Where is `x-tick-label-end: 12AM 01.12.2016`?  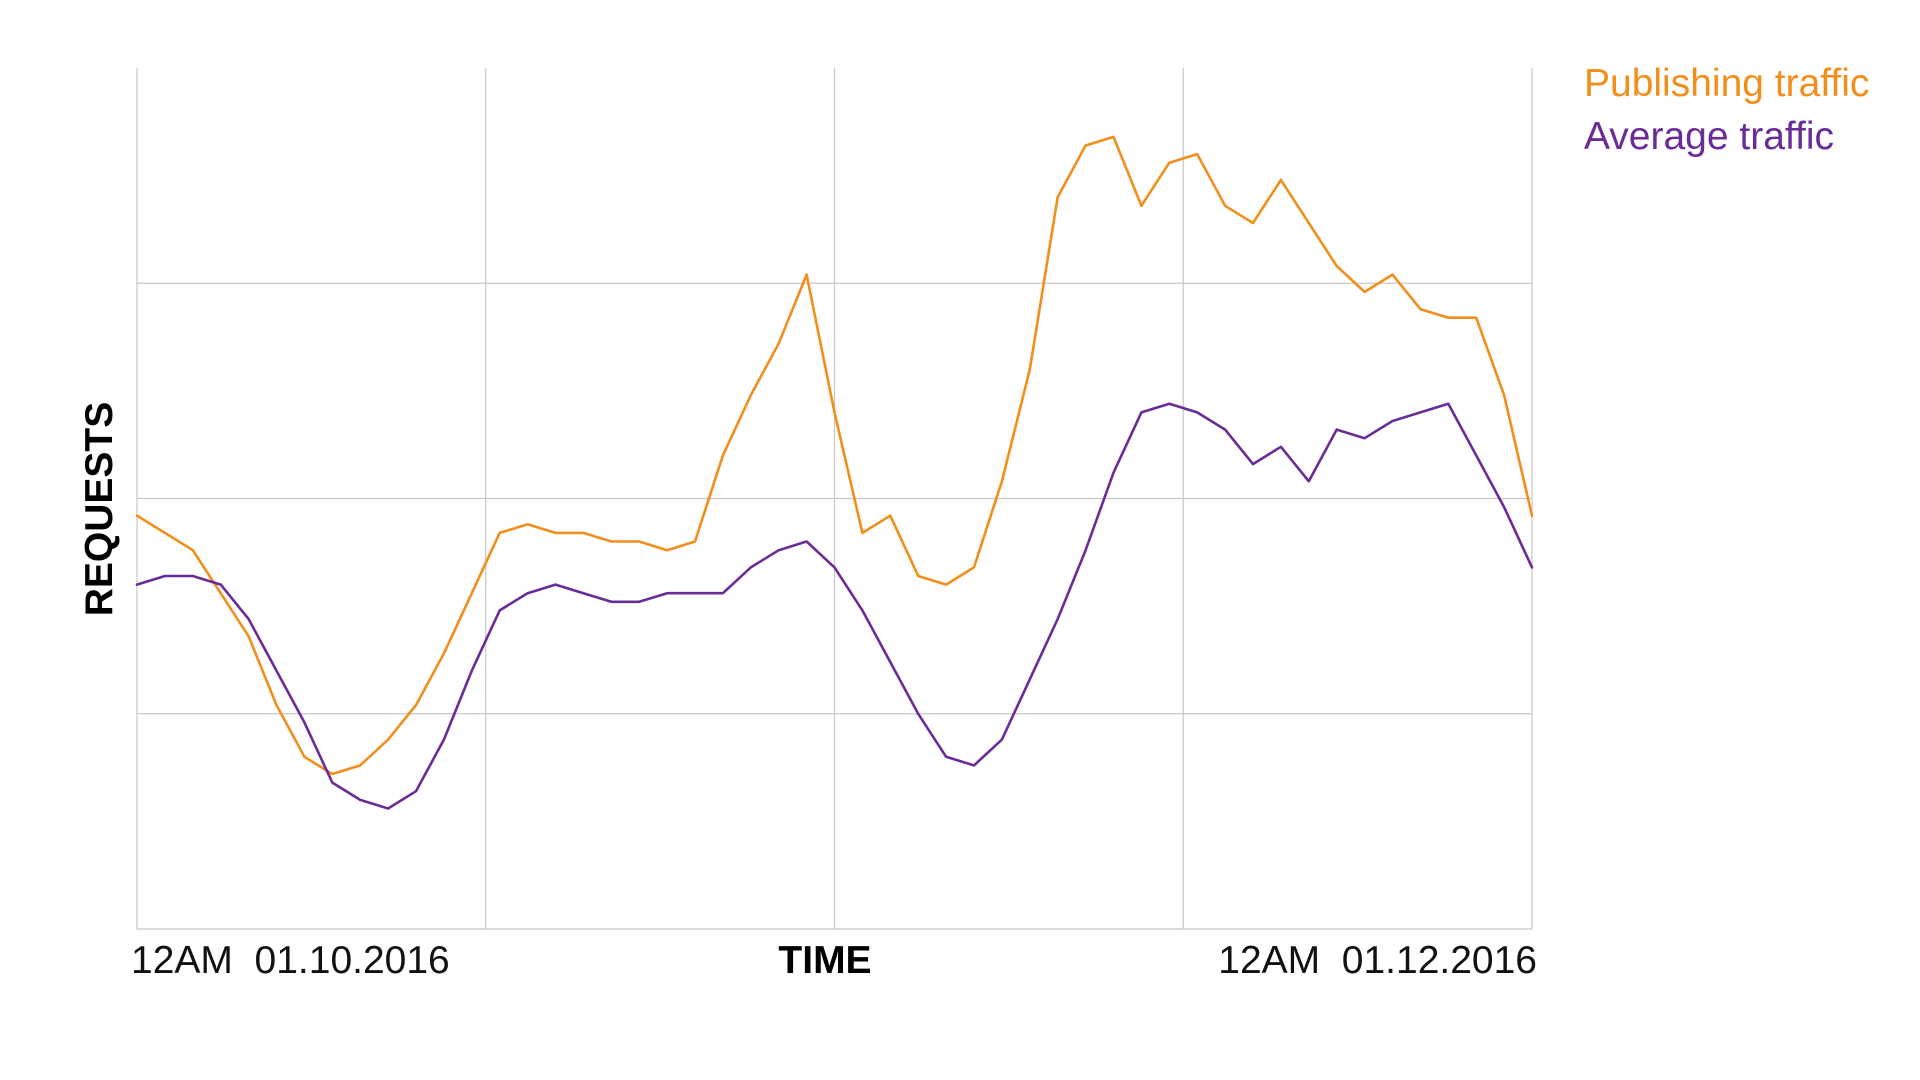
x-tick-label-end: 12AM 01.12.2016 is located at coordinates (1377, 960).